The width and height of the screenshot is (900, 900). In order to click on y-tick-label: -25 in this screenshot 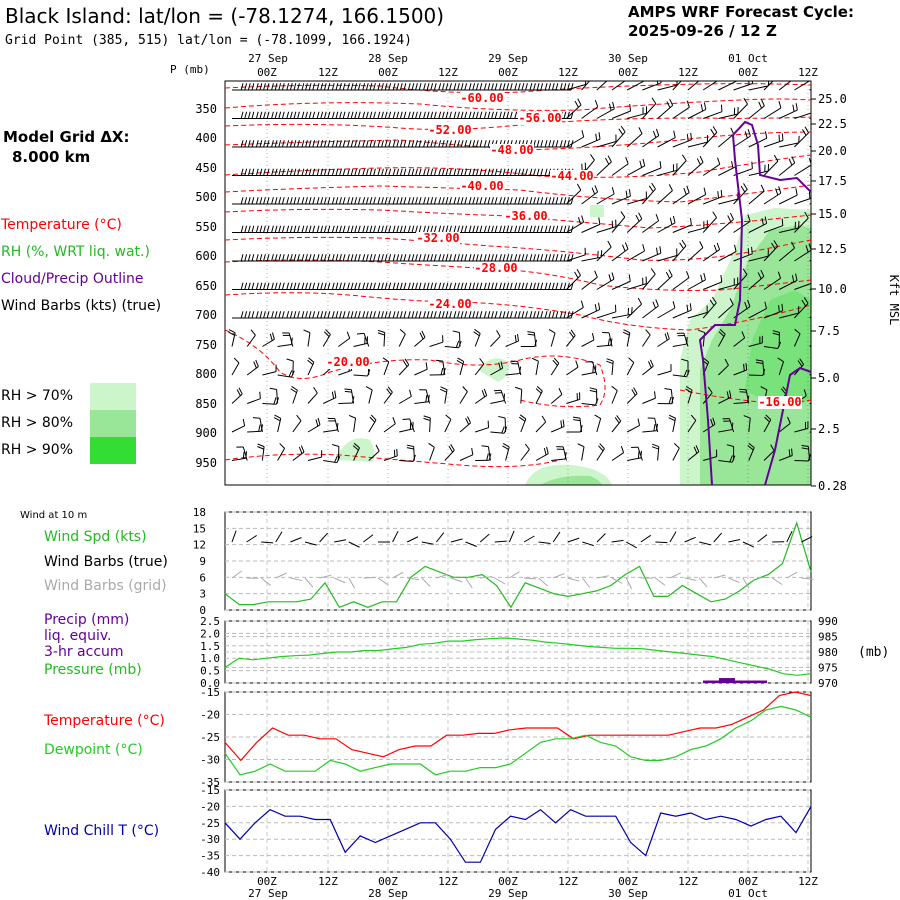, I will do `click(210, 737)`.